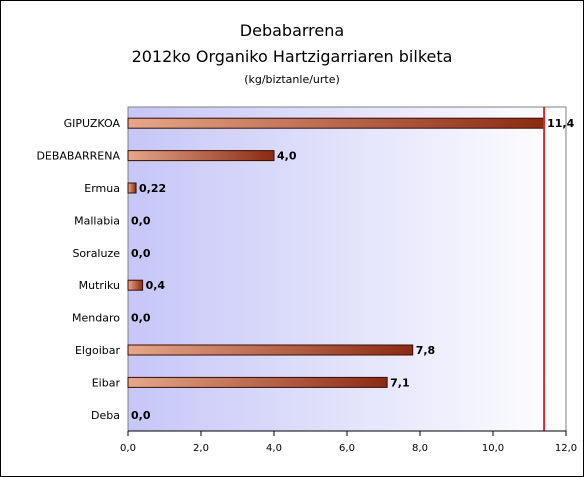 The image size is (584, 477). I want to click on x-tick-label: 0,0, so click(128, 448).